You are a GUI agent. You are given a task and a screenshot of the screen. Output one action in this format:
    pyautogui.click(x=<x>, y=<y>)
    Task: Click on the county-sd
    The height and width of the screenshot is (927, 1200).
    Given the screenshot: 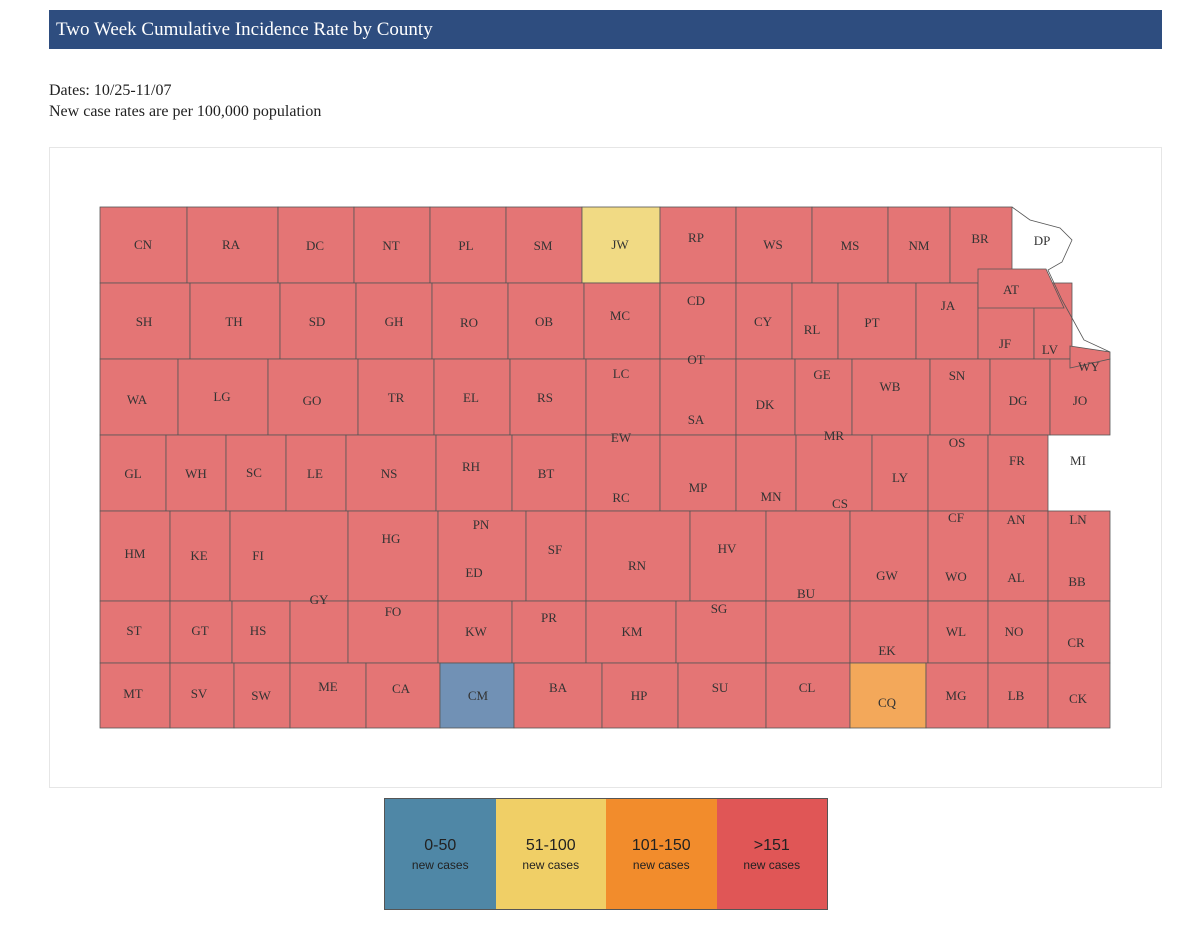 What is the action you would take?
    pyautogui.click(x=318, y=321)
    